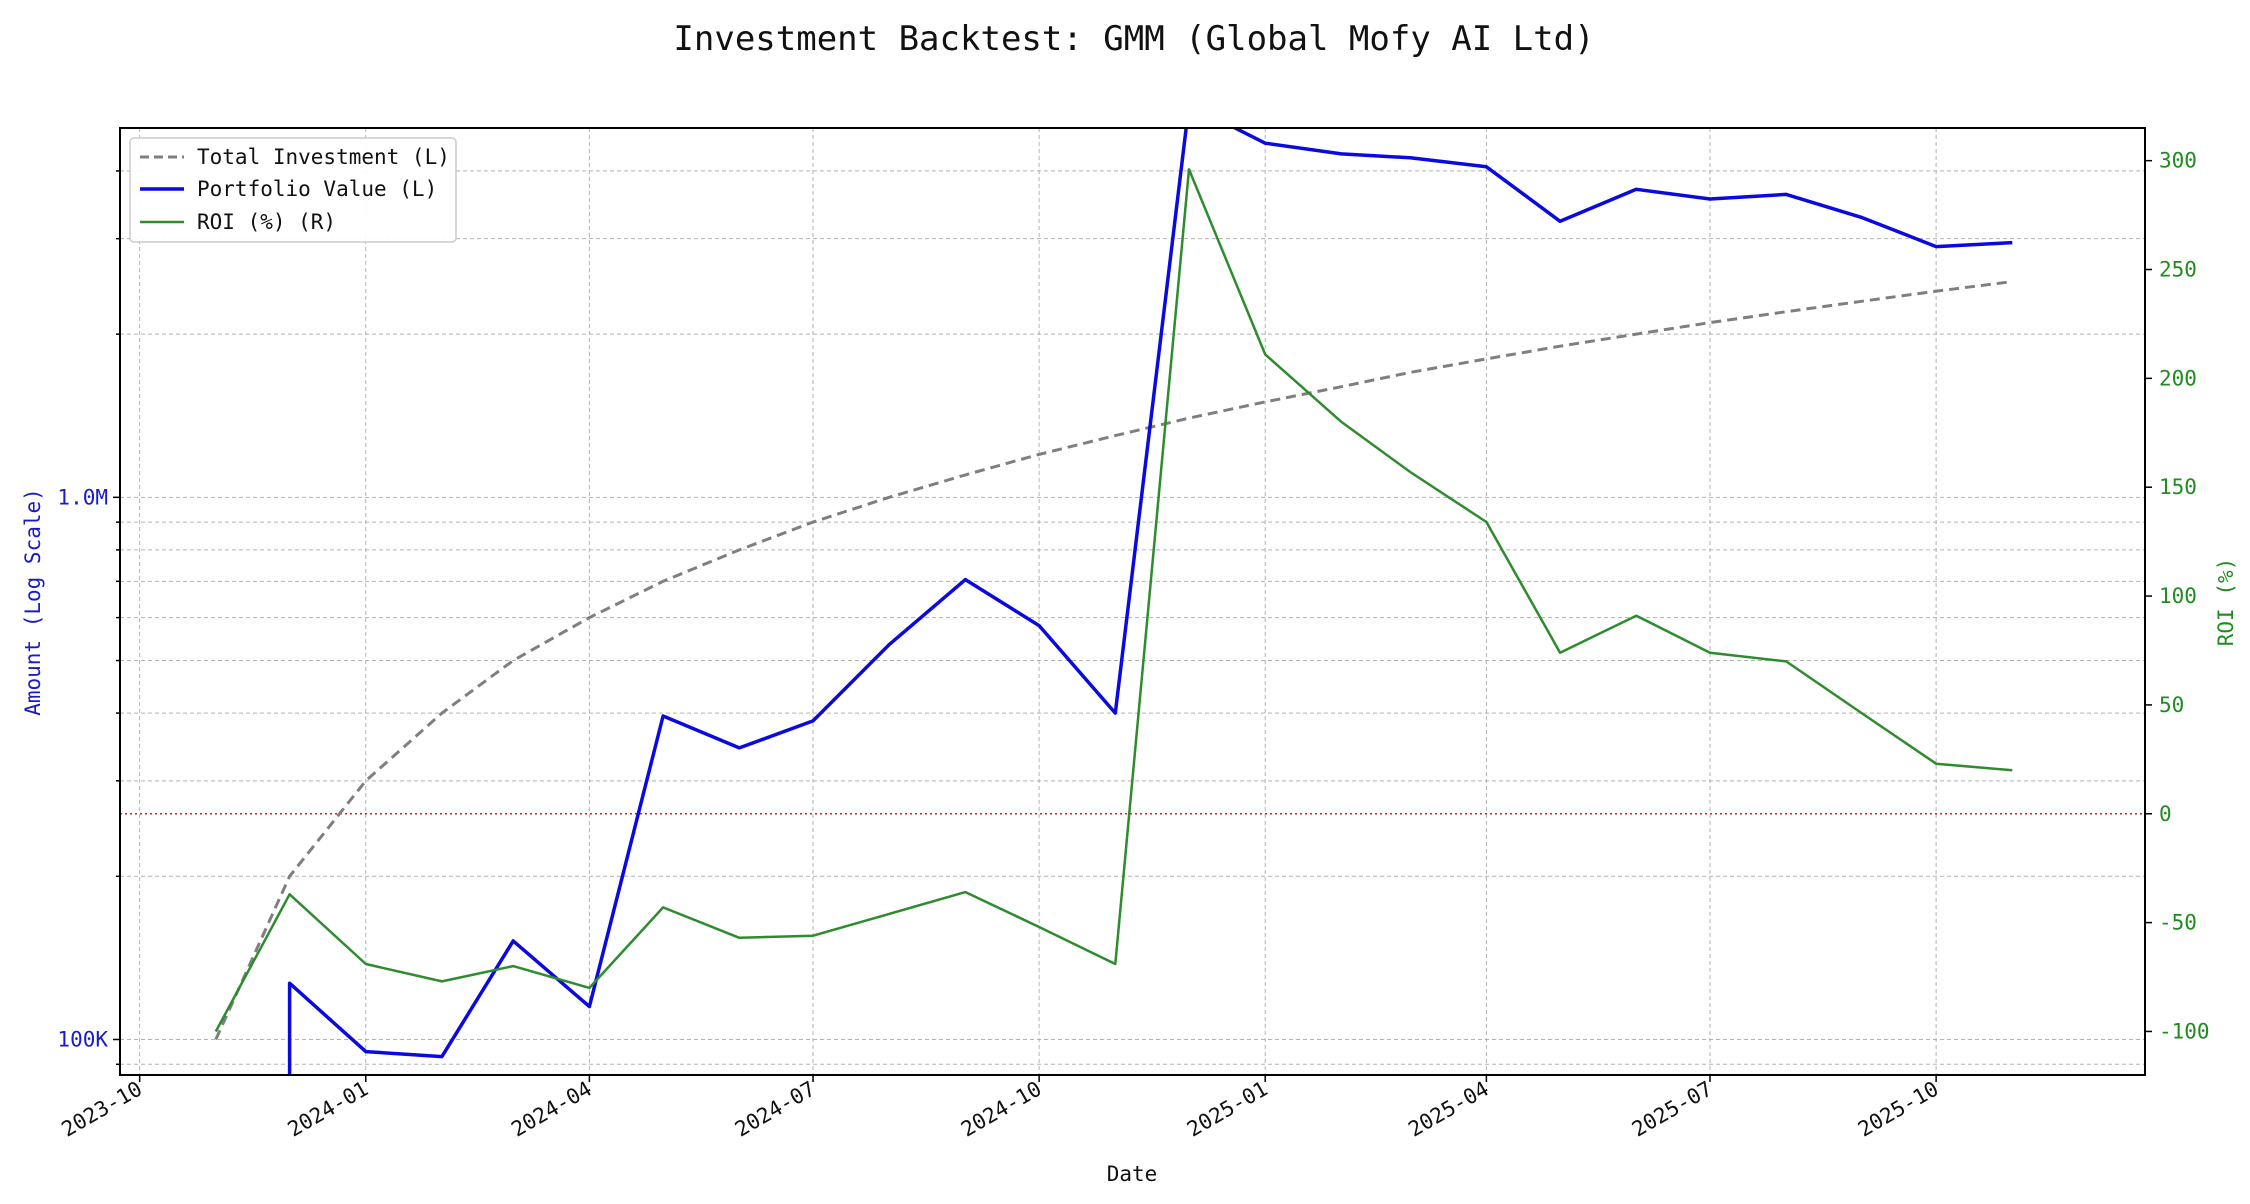 The height and width of the screenshot is (1204, 2250). I want to click on right-axis-label: ROI (%), so click(2226, 602).